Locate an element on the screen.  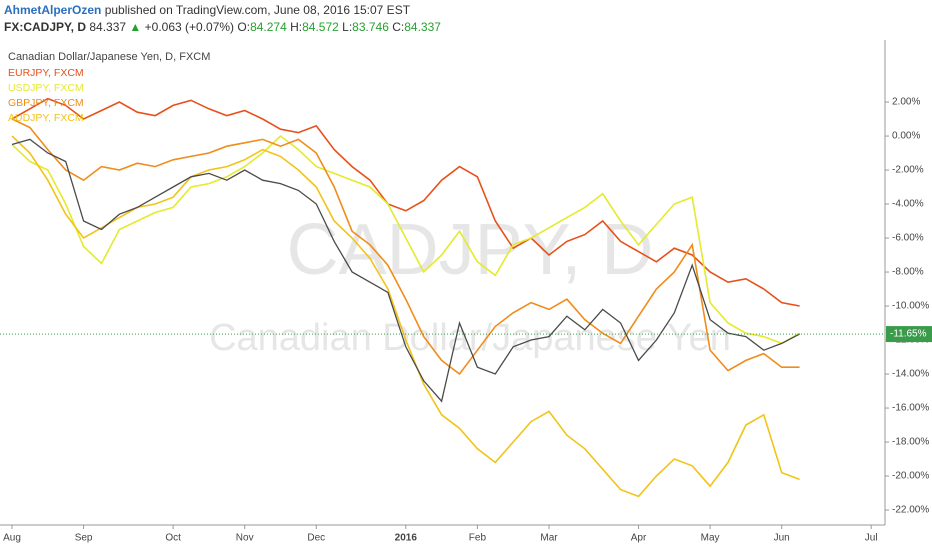
y-tick-label: -6.00% is located at coordinates (908, 238).